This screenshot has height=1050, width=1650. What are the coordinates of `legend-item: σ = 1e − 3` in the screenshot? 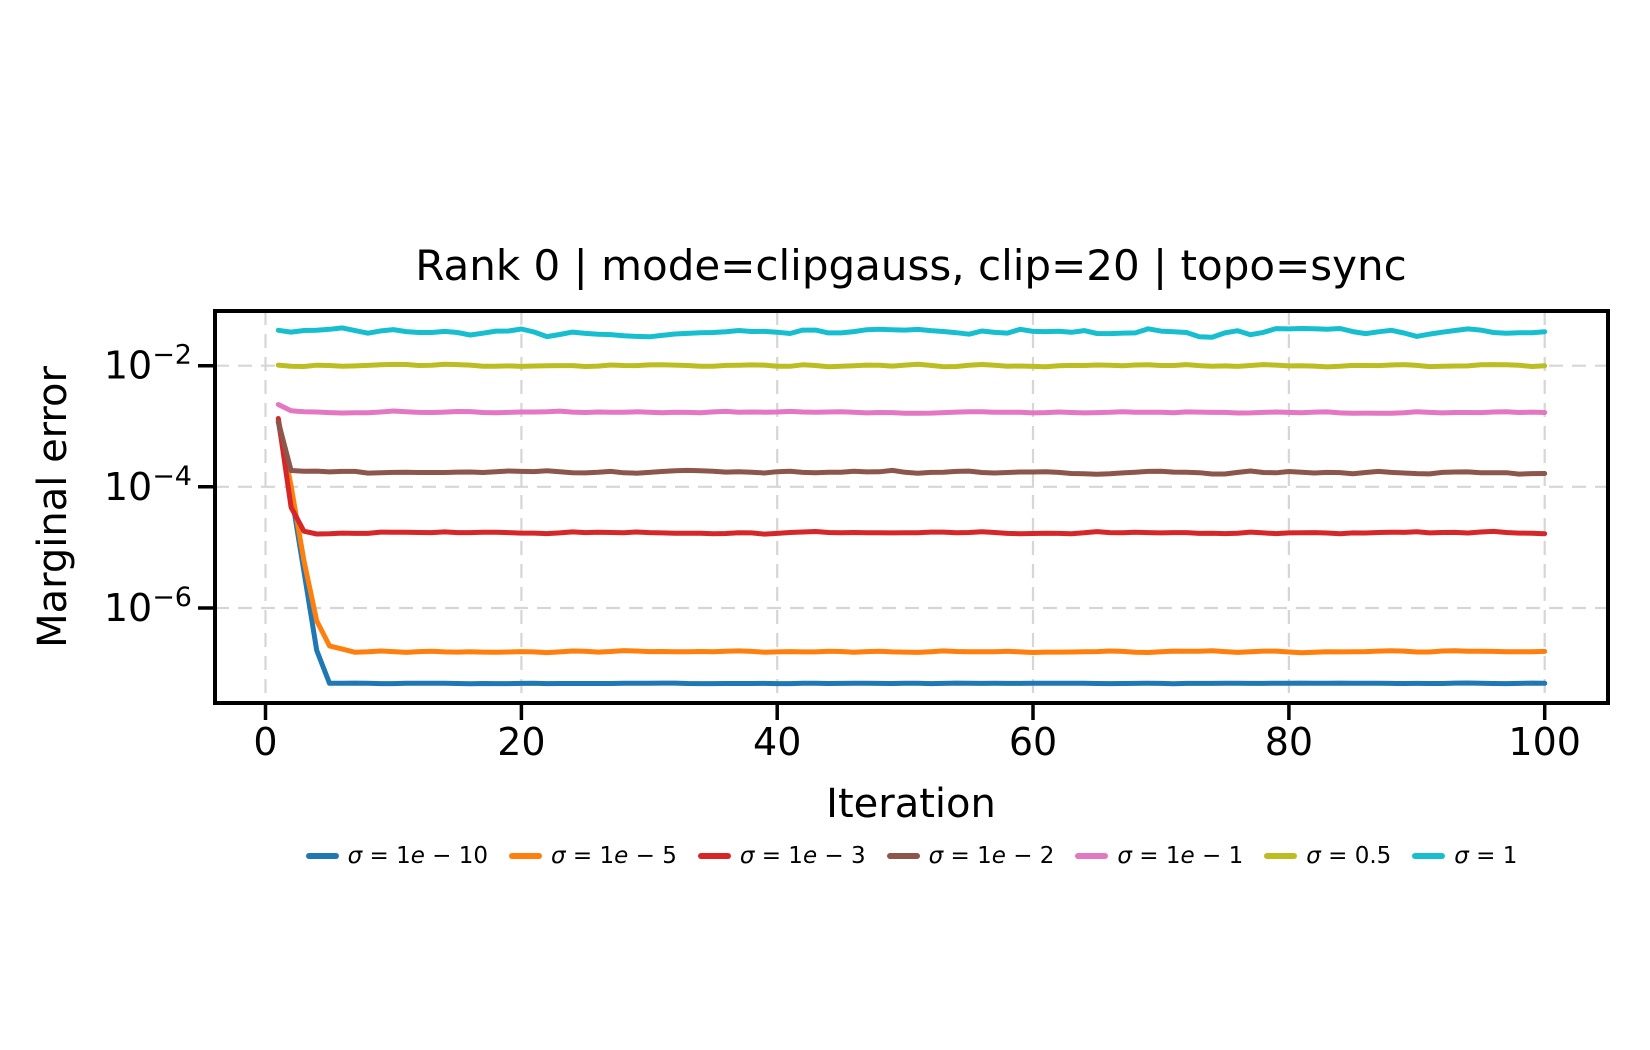 It's located at (781, 856).